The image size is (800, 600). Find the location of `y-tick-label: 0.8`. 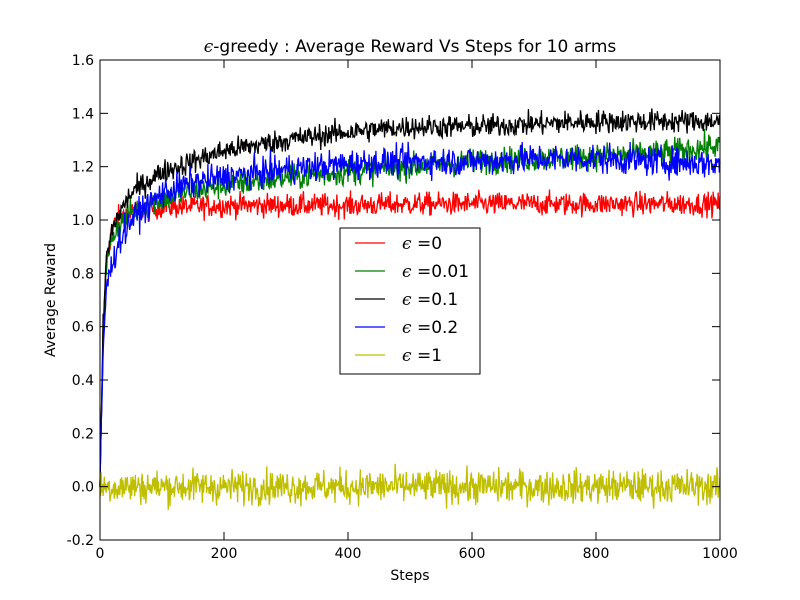

y-tick-label: 0.8 is located at coordinates (83, 274).